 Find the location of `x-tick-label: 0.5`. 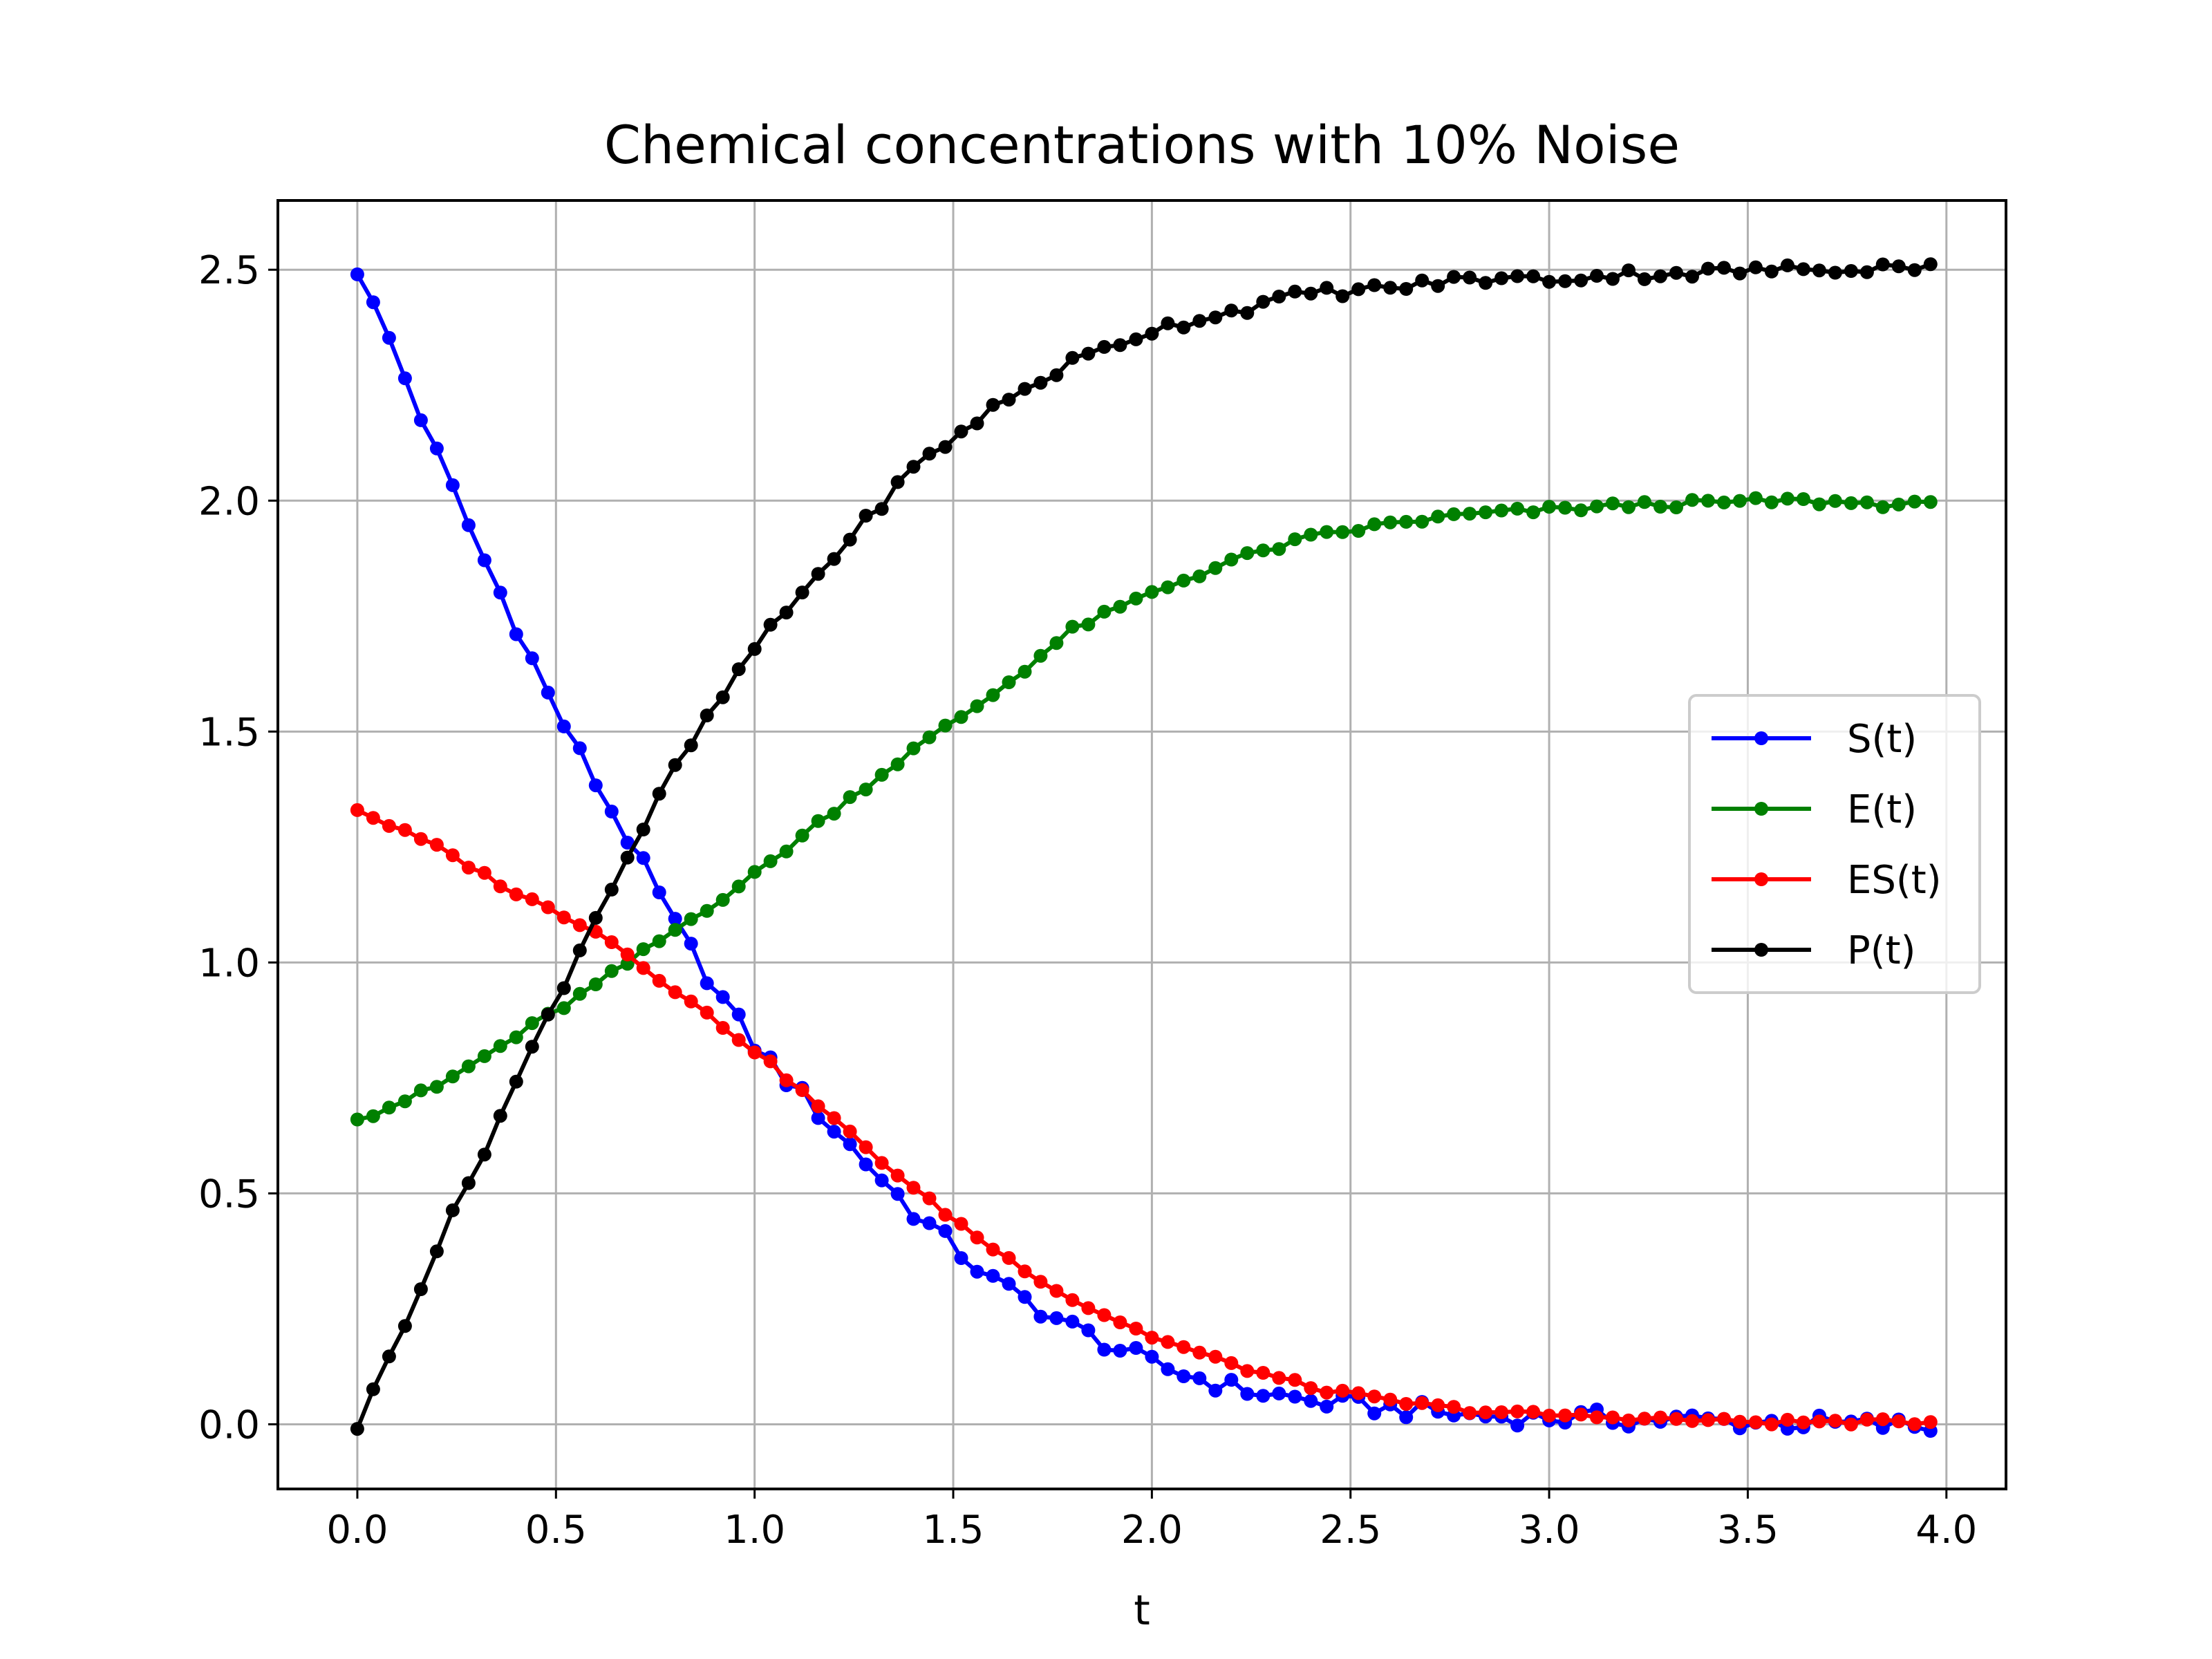

x-tick-label: 0.5 is located at coordinates (556, 1530).